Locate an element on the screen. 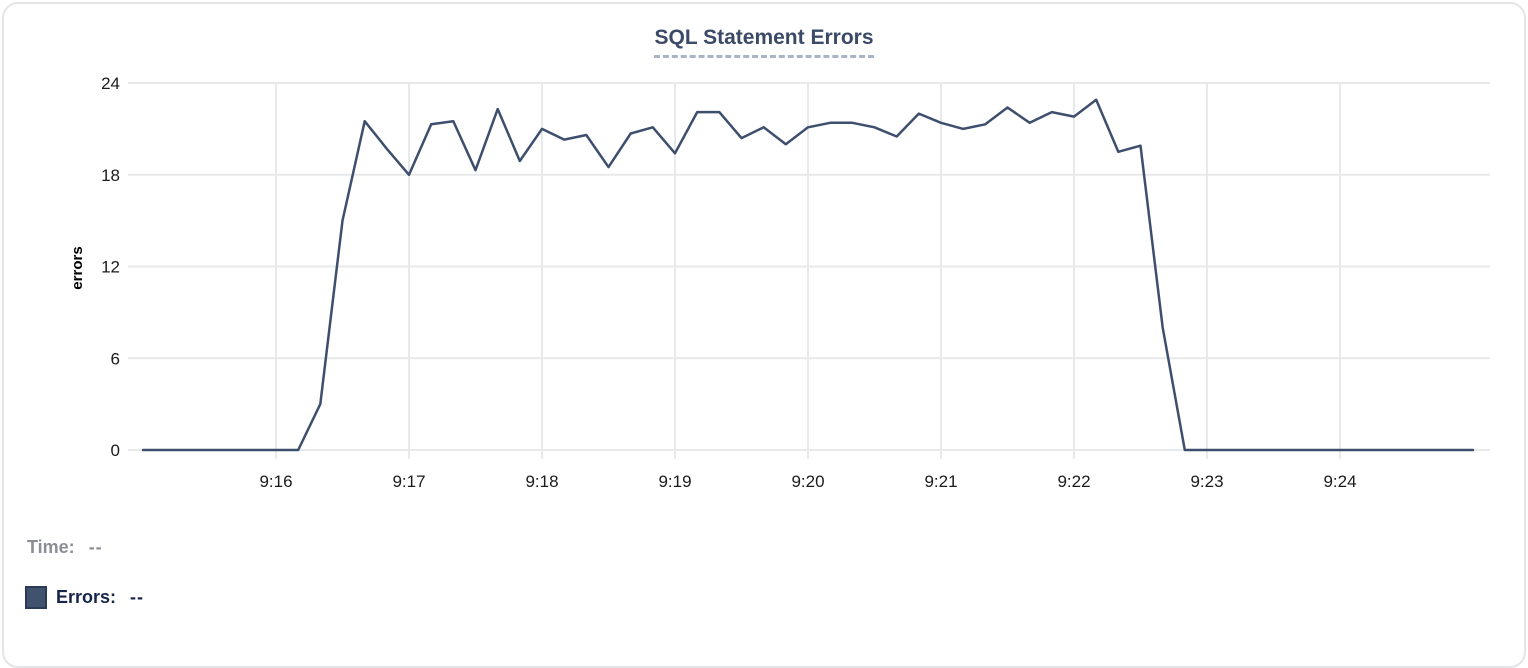  x-tick-label: 9:20 is located at coordinates (807, 481).